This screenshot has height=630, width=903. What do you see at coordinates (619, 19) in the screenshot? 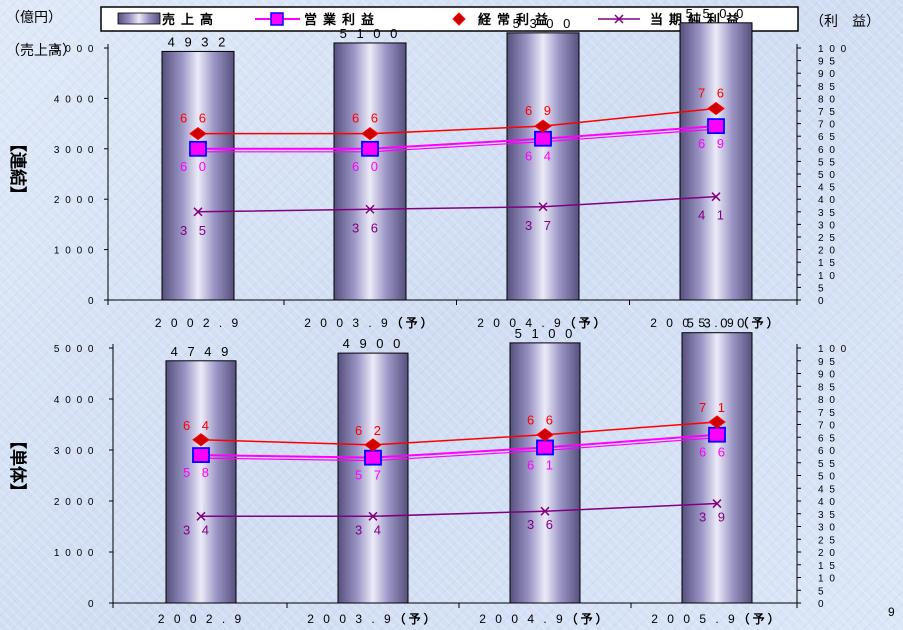
I see `legend-x-marker-icon` at bounding box center [619, 19].